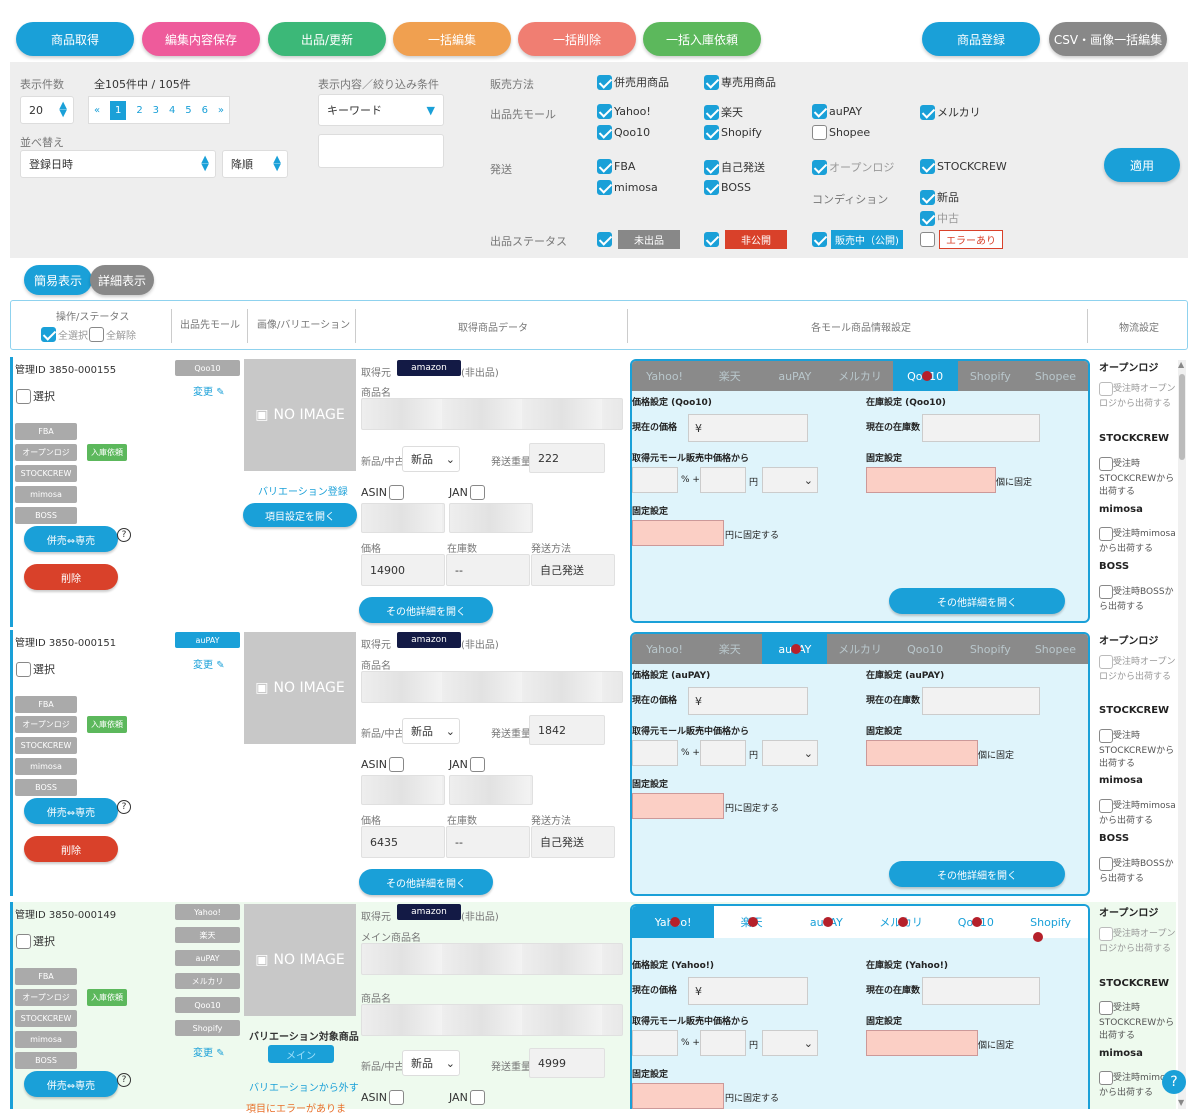  What do you see at coordinates (837, 111) in the screenshot?
I see `mall-aupay-checkbox: auPAY` at bounding box center [837, 111].